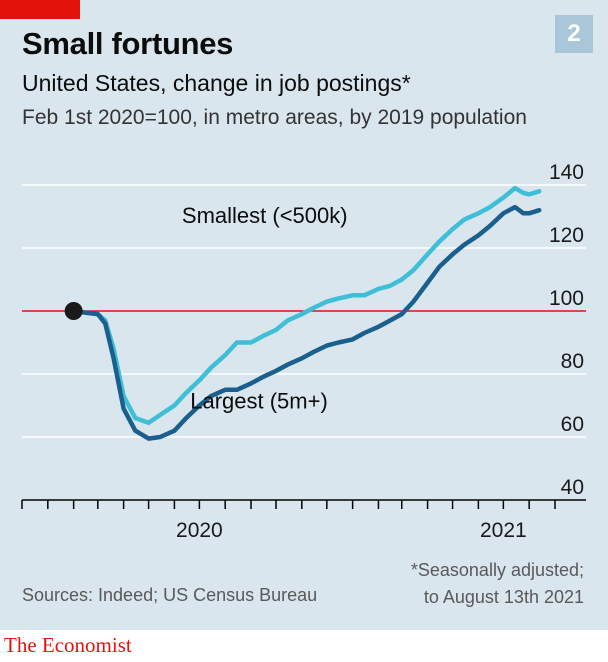 The image size is (608, 662). I want to click on y-tick-label: 120, so click(566, 235).